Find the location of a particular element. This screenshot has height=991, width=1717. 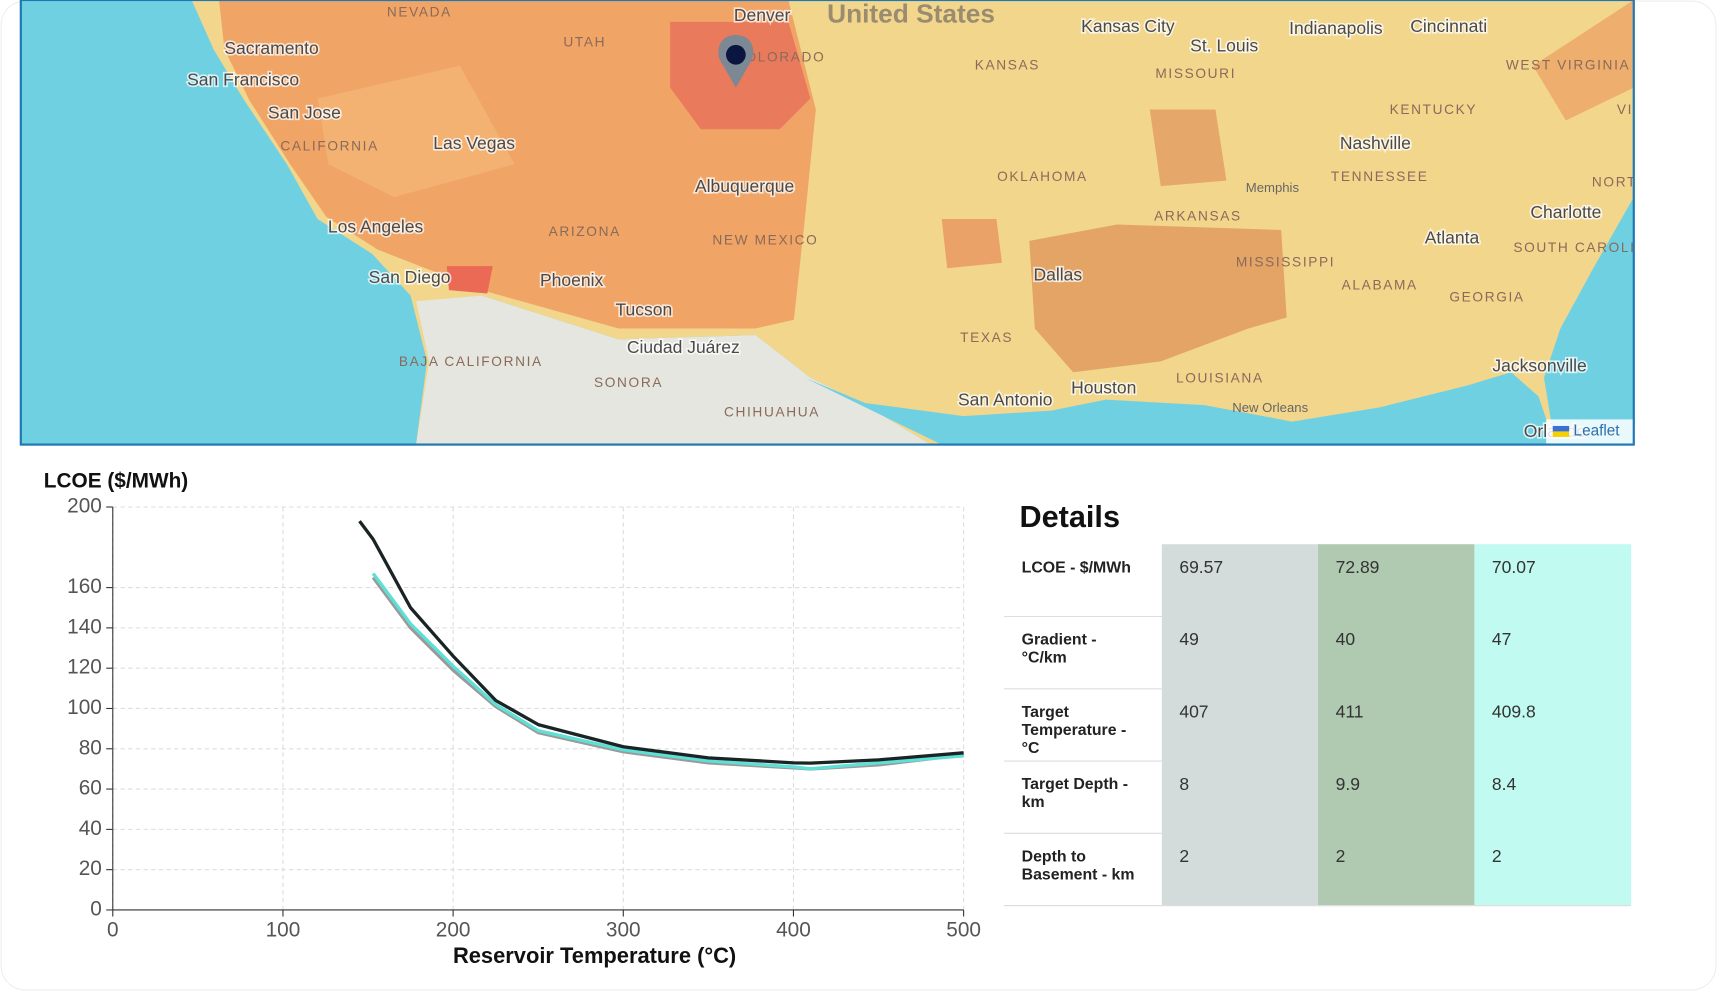

row-label: Depth to Basement - km is located at coordinates (1078, 866).